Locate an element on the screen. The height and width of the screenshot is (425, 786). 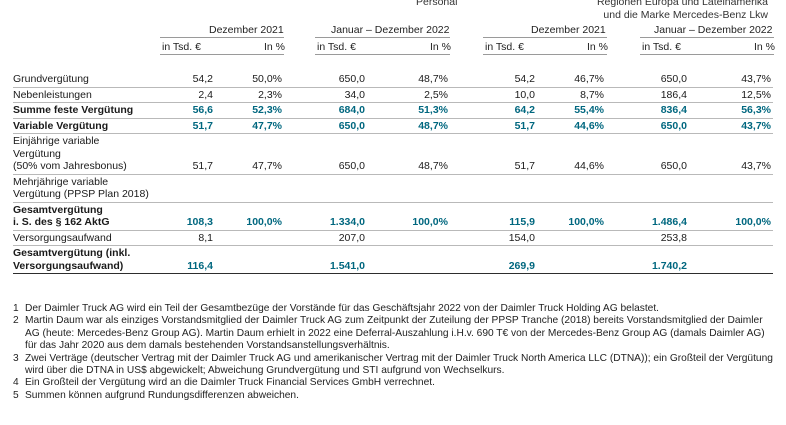
row-label-line: i. S. des § 162 AktG is located at coordinates (61, 222).